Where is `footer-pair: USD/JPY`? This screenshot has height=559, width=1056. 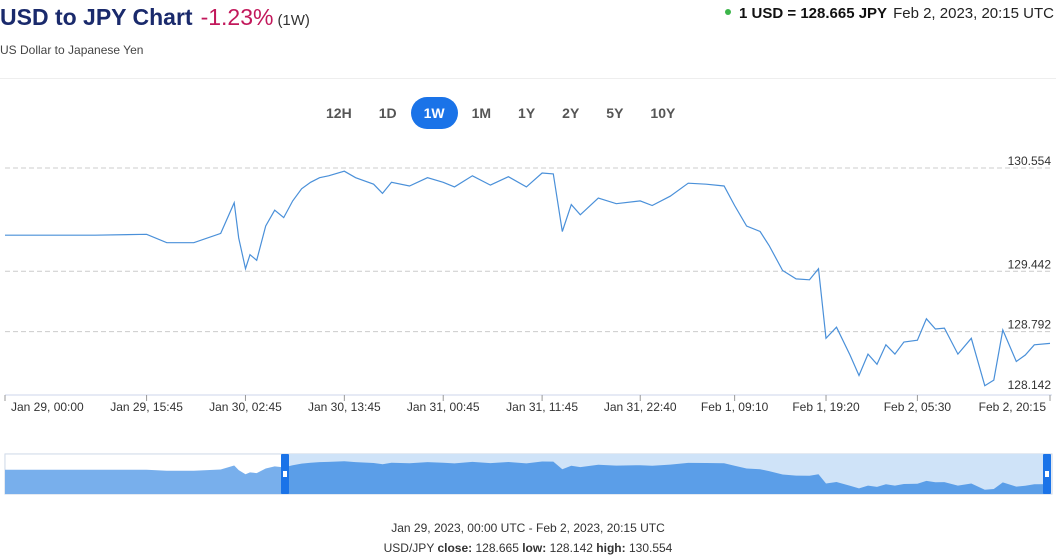
footer-pair: USD/JPY is located at coordinates (409, 548).